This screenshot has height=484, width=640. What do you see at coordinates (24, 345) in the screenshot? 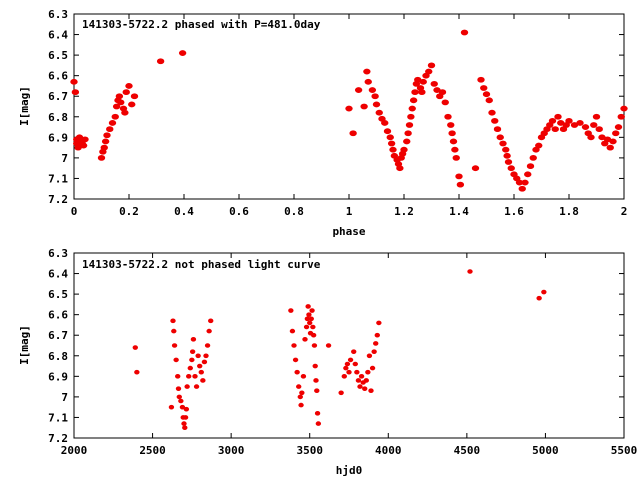
I see `y-axis-label: I[mag]` at bounding box center [24, 345].